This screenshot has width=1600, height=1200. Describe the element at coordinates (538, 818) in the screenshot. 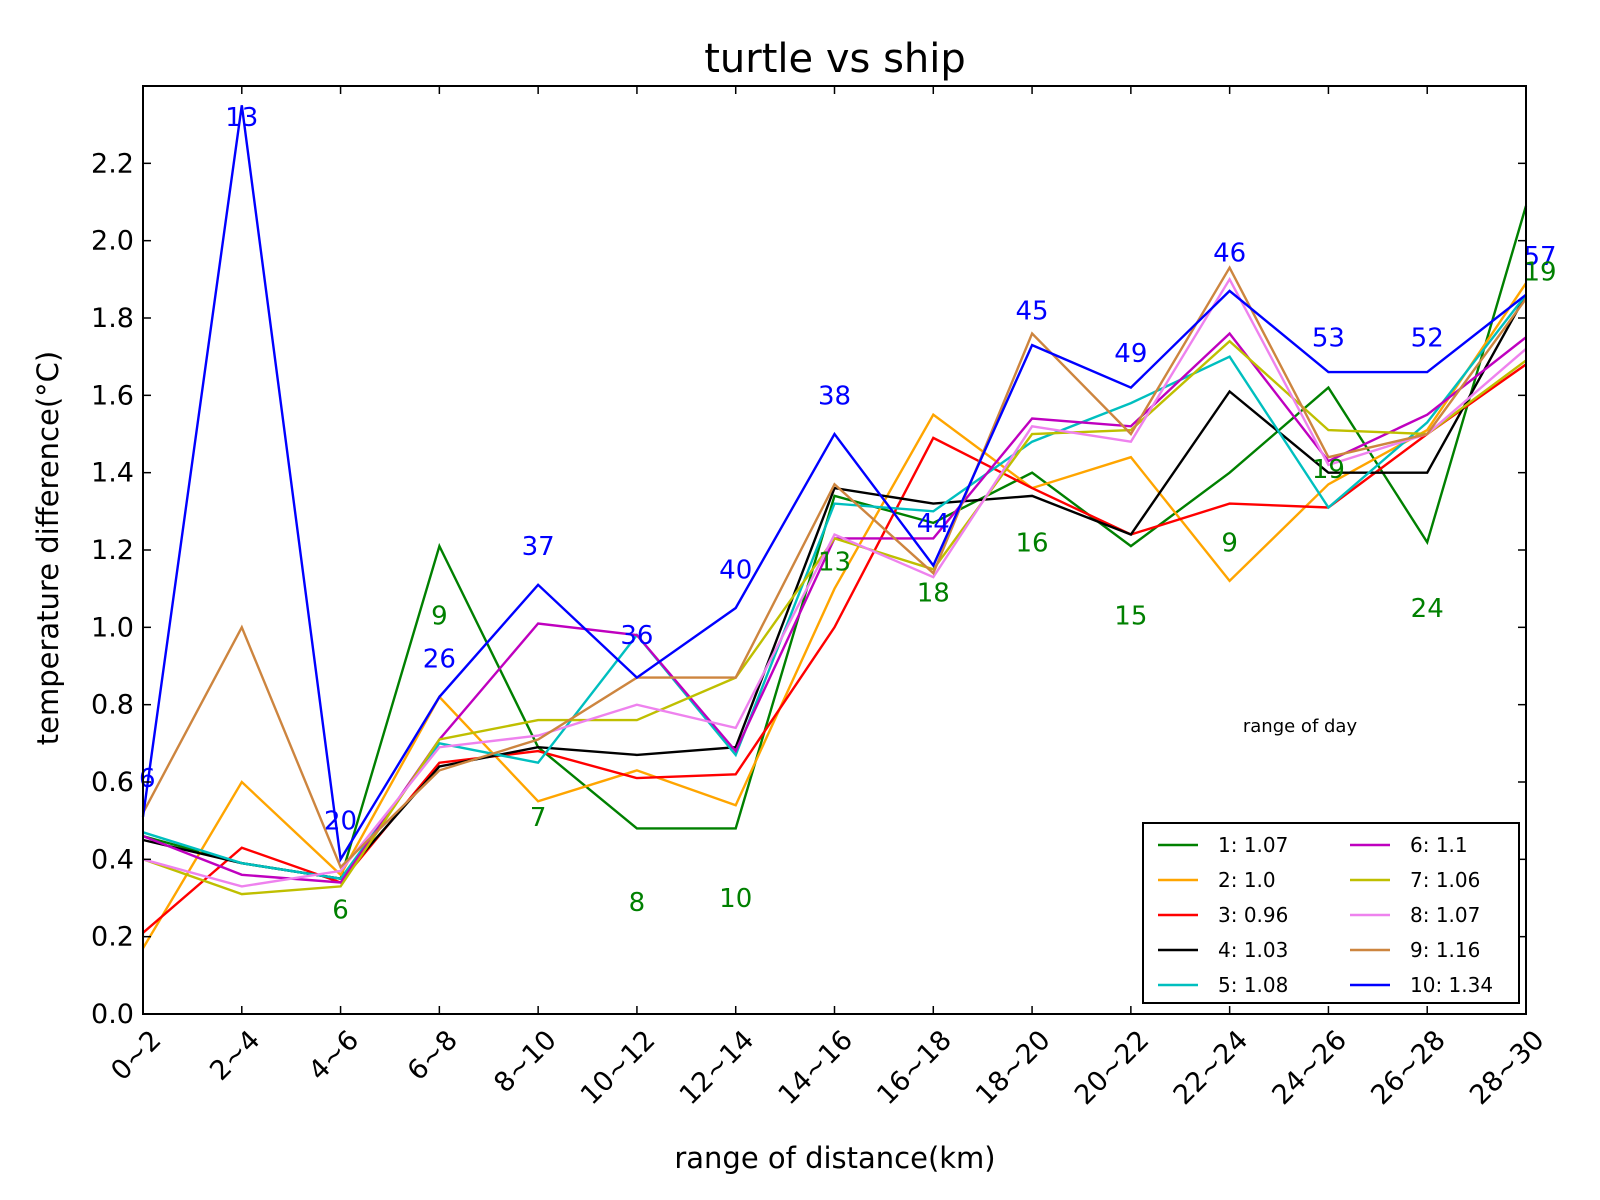

I see `count-annotation: 7` at that location.